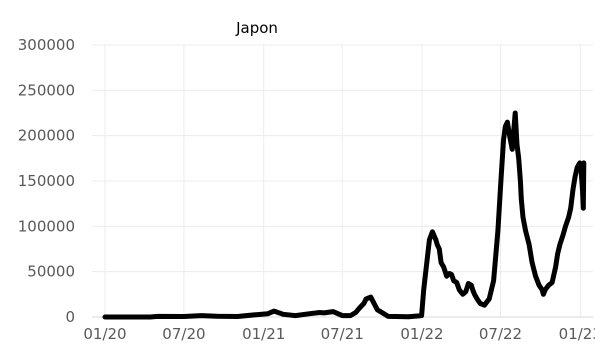  Describe the element at coordinates (421, 334) in the screenshot. I see `x-tick-label: 01/22` at that location.